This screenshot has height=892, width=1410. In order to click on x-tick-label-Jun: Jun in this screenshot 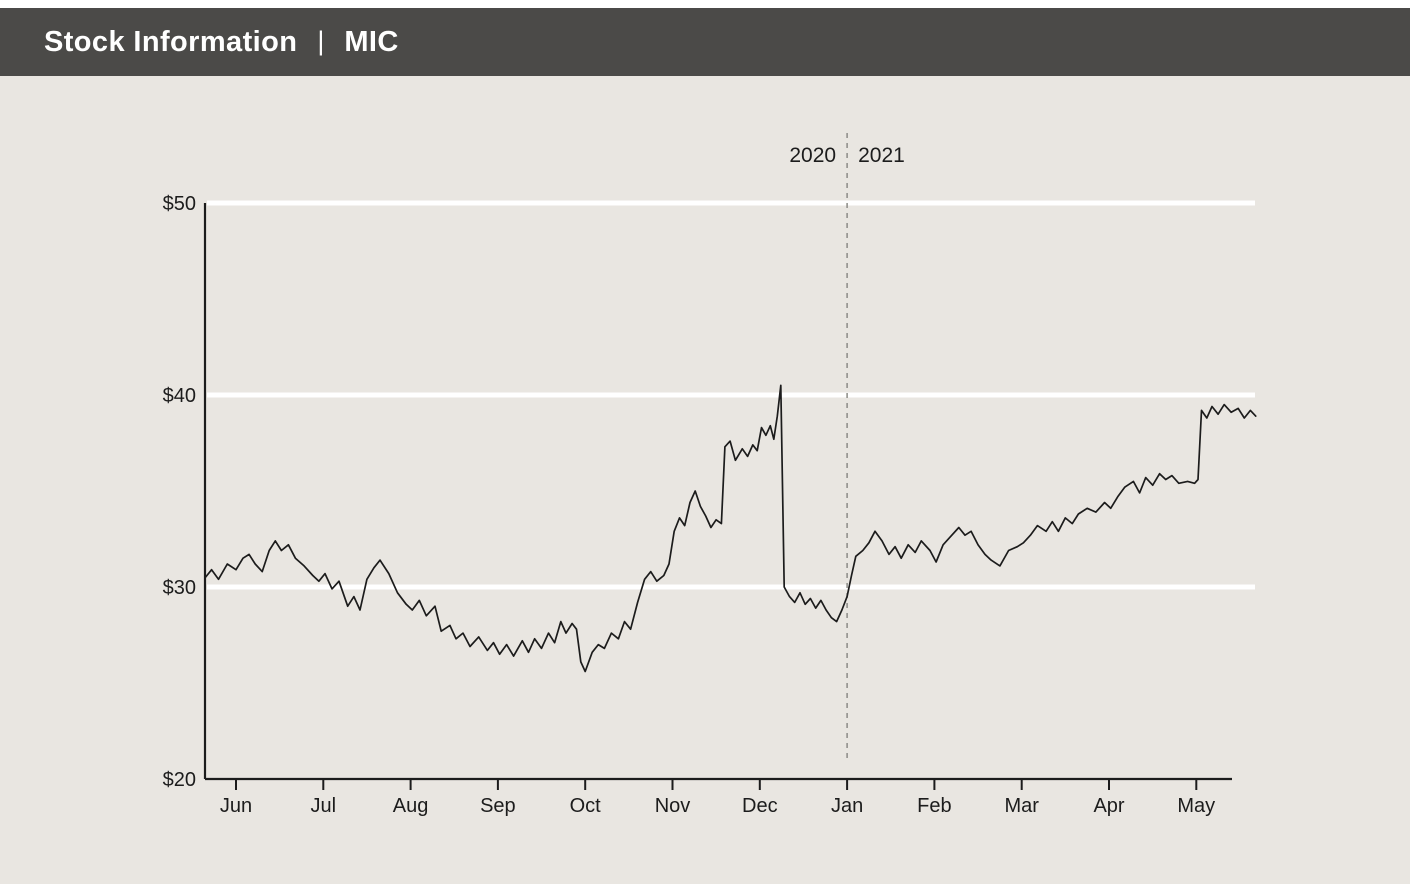, I will do `click(236, 806)`.